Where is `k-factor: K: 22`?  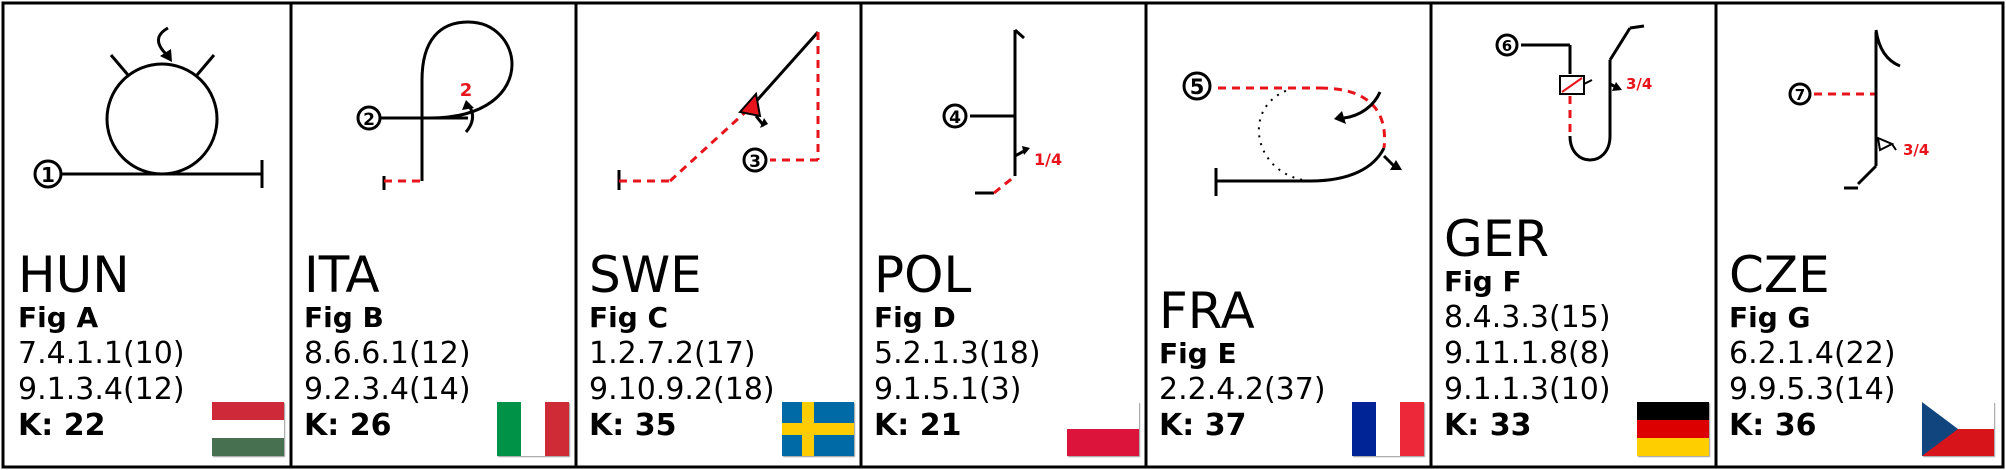 k-factor: K: 22 is located at coordinates (62, 425).